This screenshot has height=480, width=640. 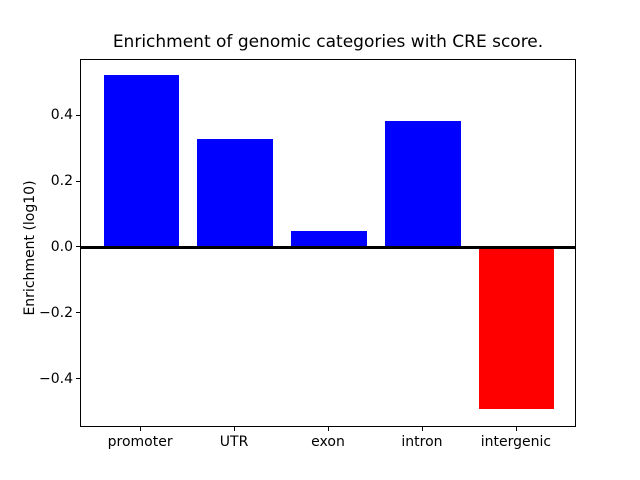 What do you see at coordinates (78, 247) in the screenshot?
I see `y-tick-0.0` at bounding box center [78, 247].